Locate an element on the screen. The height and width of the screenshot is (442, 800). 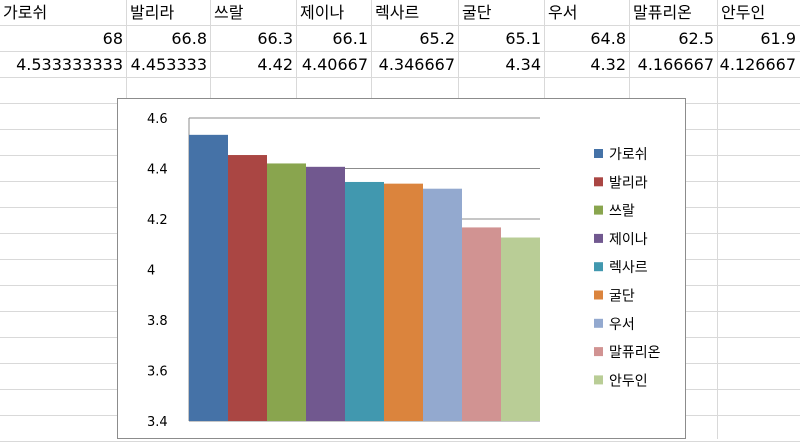
cell-header-row-3: 제이나 is located at coordinates (322, 12).